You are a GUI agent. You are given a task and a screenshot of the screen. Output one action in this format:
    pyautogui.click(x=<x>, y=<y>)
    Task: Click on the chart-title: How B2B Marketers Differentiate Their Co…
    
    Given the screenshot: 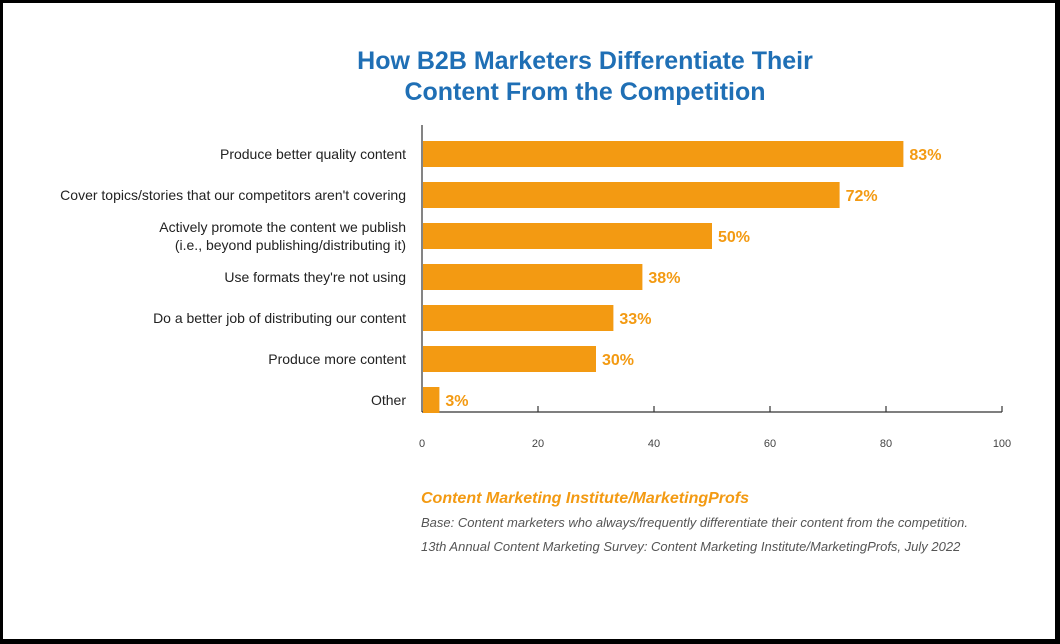 What is the action you would take?
    pyautogui.click(x=530, y=77)
    